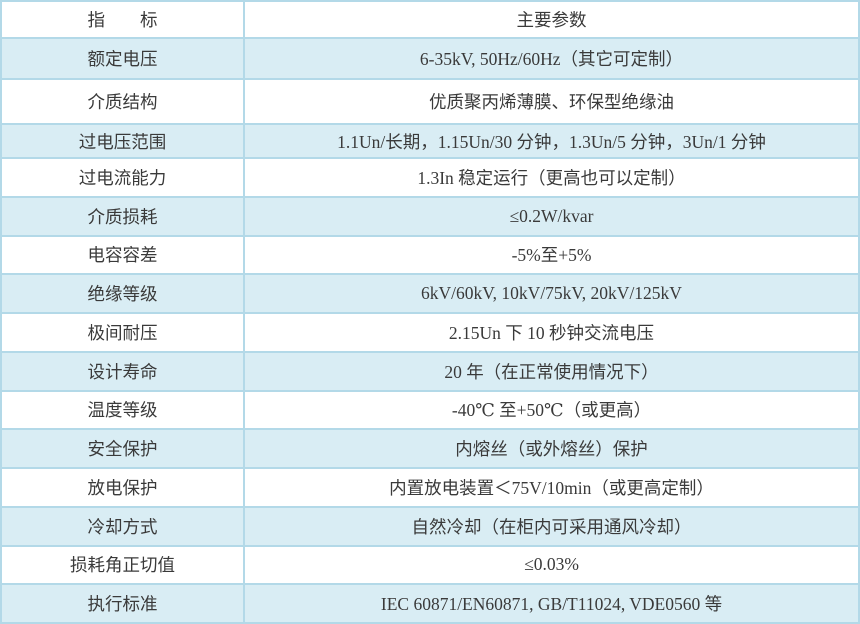 The image size is (860, 624). Describe the element at coordinates (122, 293) in the screenshot. I see `row-label: 绝缘等级` at that location.